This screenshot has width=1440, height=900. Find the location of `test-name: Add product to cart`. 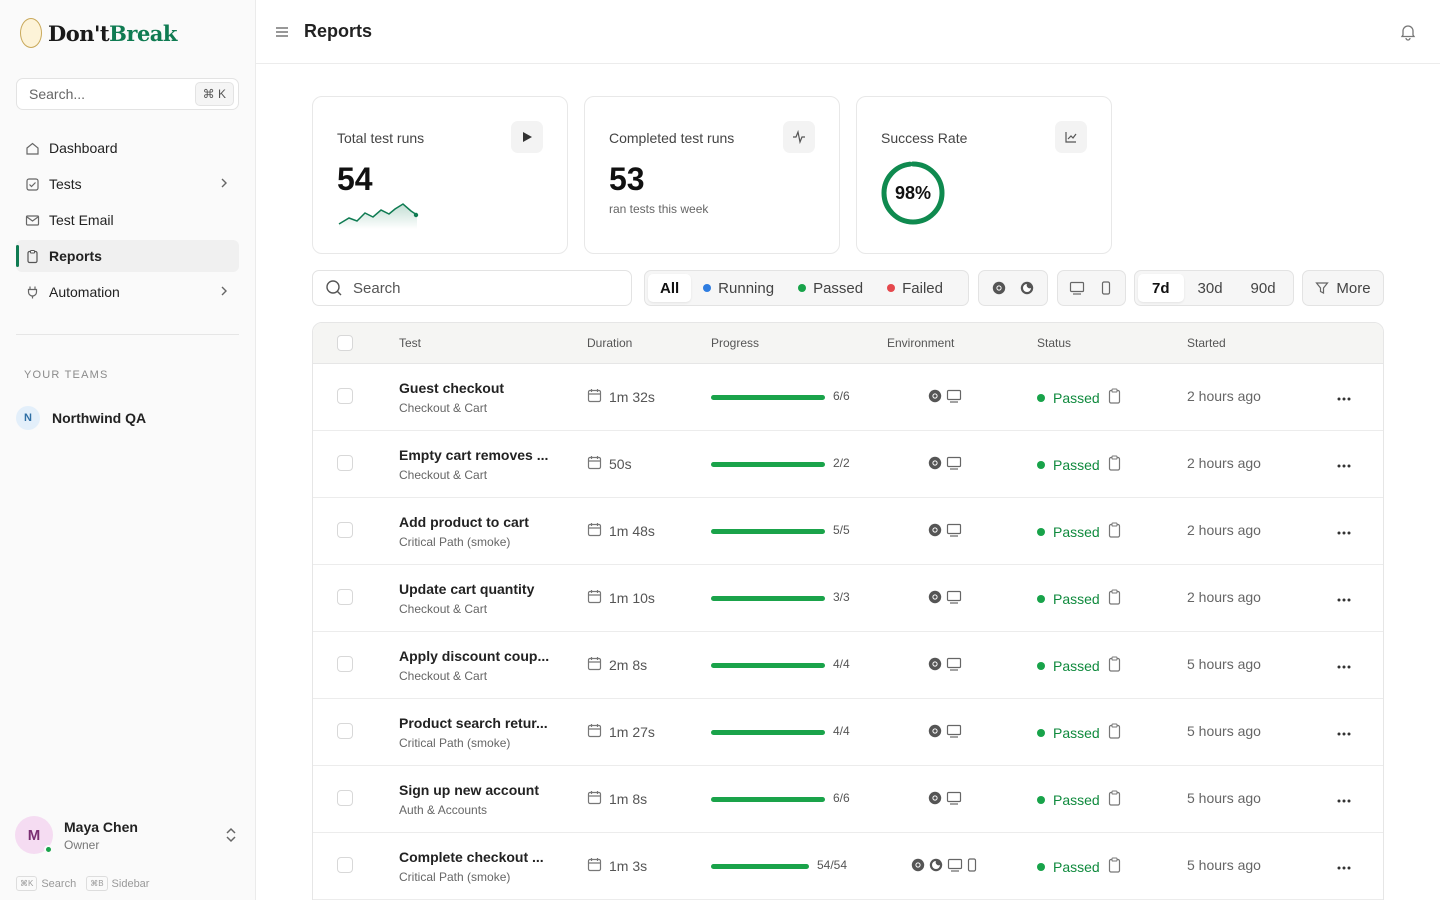

test-name: Add product to cart is located at coordinates (464, 522).